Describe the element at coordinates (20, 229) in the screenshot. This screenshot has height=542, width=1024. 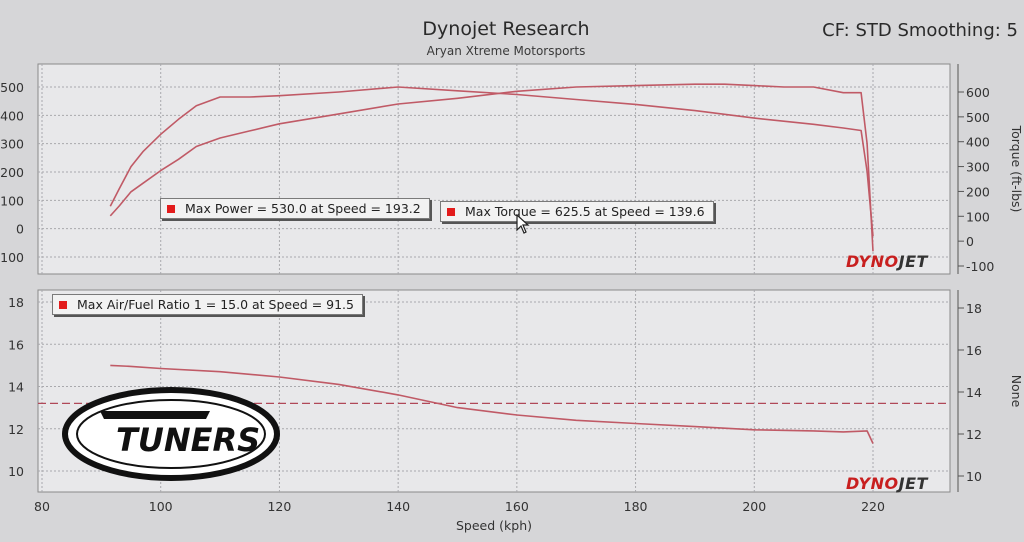
I see `top-y-tick-label: 0` at that location.